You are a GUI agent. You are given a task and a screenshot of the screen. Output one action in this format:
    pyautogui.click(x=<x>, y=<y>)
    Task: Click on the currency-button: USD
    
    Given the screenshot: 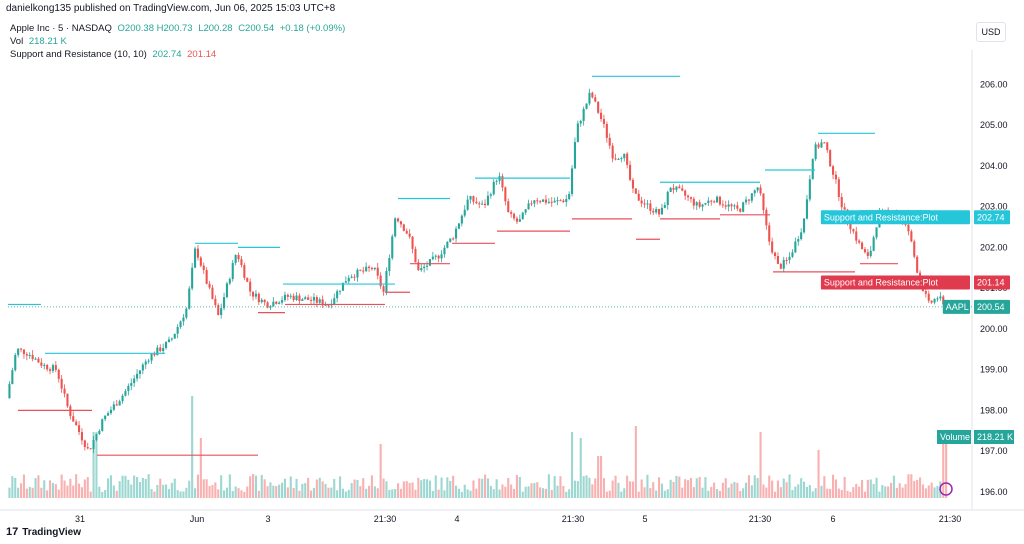 What is the action you would take?
    pyautogui.click(x=991, y=32)
    